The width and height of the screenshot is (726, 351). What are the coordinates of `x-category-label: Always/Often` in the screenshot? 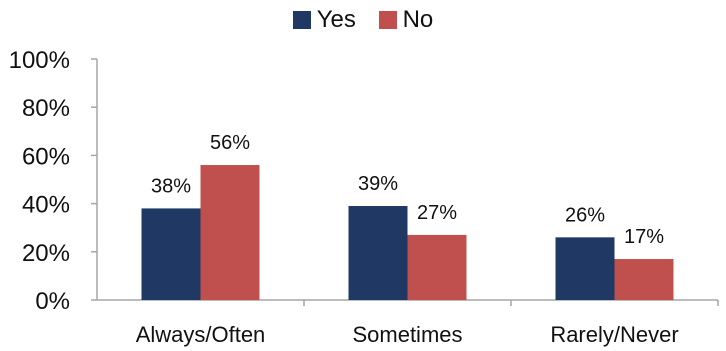 It's located at (201, 334).